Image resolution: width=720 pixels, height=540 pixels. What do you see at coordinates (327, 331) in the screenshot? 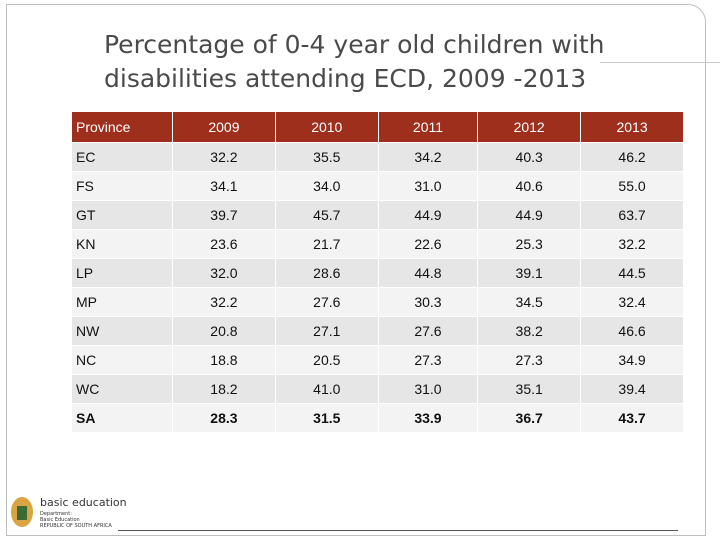
I see `table-cell: 27.1` at bounding box center [327, 331].